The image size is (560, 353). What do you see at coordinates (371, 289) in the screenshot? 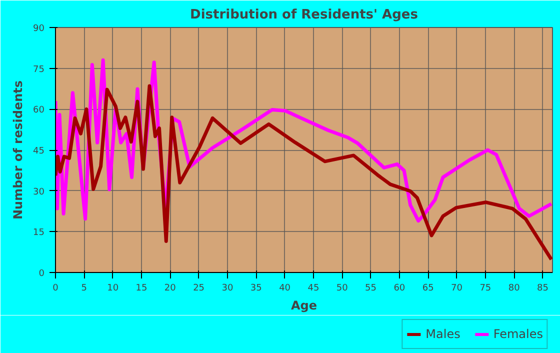
I see `x-tick-label: 55` at bounding box center [371, 289].